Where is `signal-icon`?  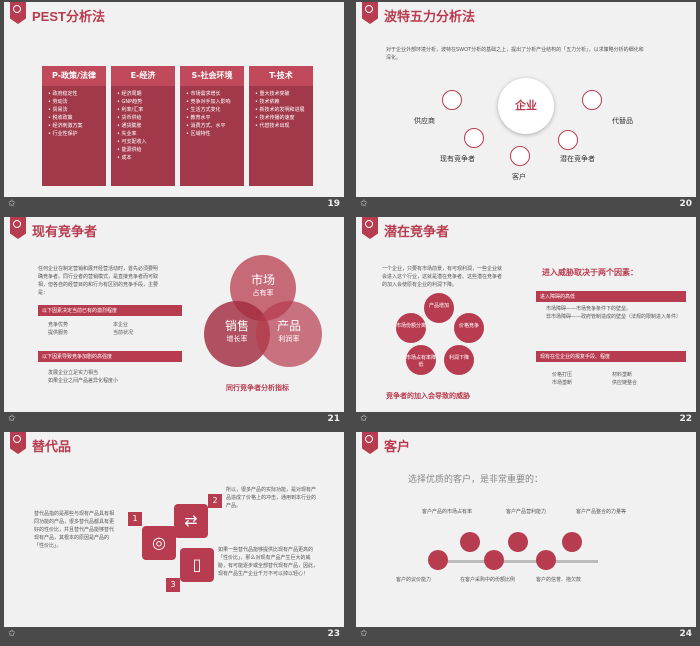 signal-icon is located at coordinates (572, 542).